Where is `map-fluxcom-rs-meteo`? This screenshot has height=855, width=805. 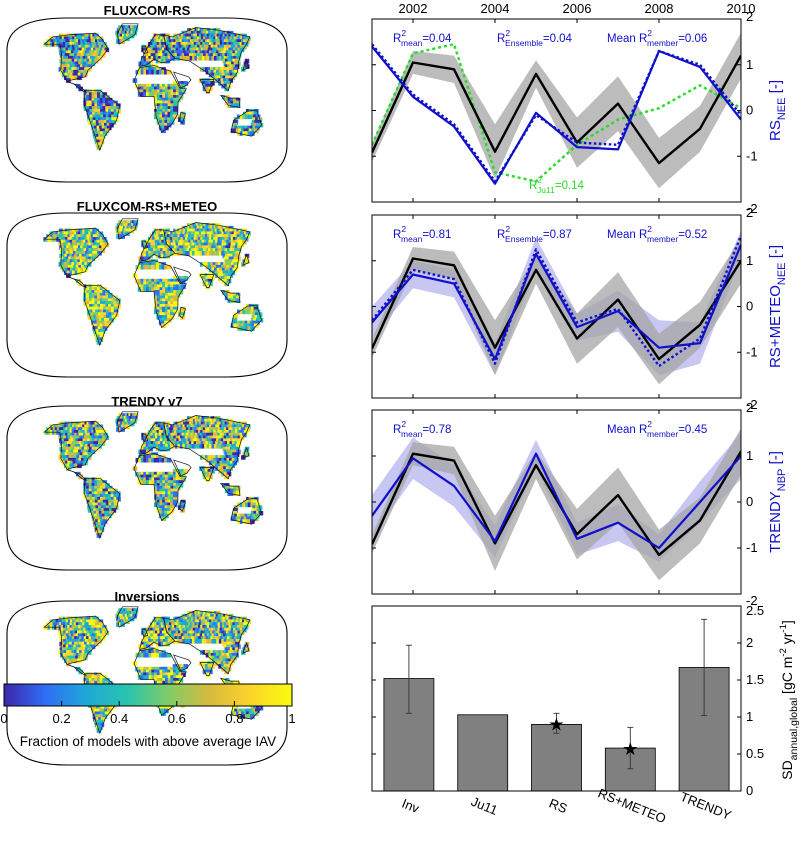
map-fluxcom-rs-meteo is located at coordinates (147, 295).